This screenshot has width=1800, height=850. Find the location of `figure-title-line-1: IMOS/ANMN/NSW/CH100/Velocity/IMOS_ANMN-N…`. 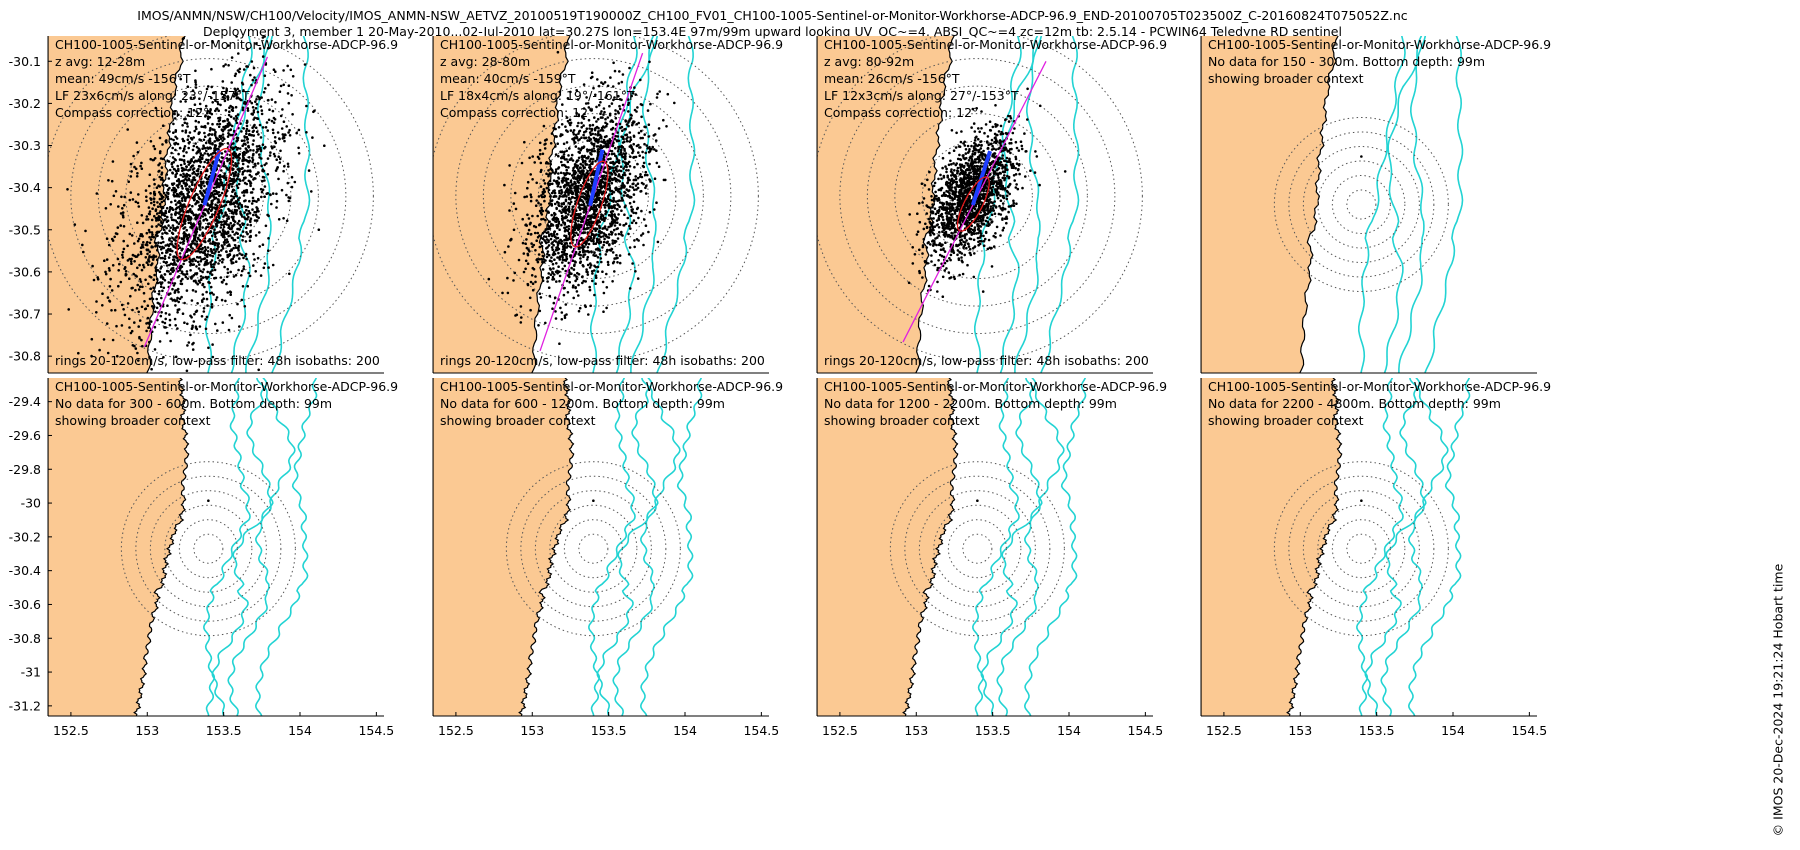

figure-title-line-1: IMOS/ANMN/NSW/CH100/Velocity/IMOS_ANMN-N… is located at coordinates (772, 15).